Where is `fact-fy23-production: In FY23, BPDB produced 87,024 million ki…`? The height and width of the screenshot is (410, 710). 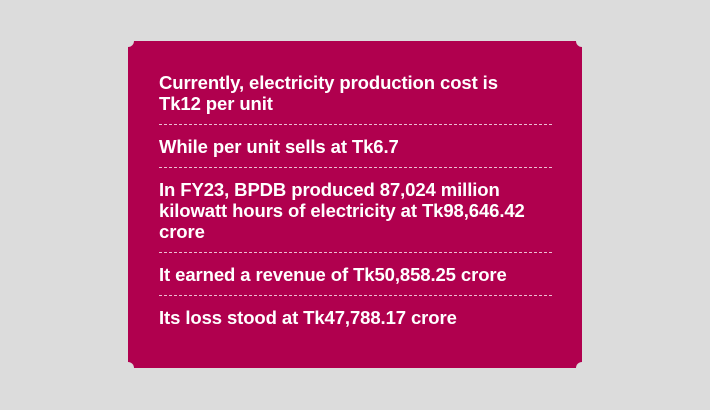 fact-fy23-production: In FY23, BPDB produced 87,024 million ki… is located at coordinates (342, 210).